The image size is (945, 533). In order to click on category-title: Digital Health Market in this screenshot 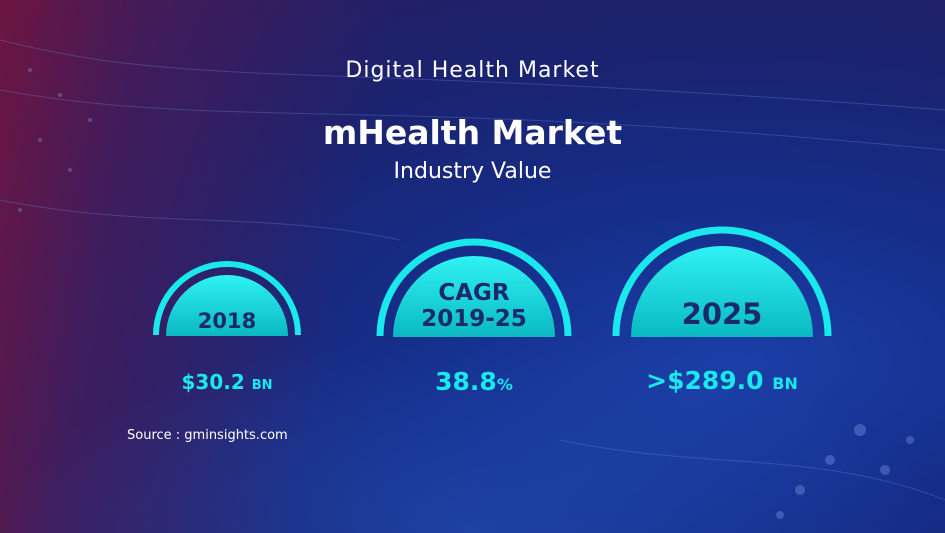, I will do `click(472, 70)`.